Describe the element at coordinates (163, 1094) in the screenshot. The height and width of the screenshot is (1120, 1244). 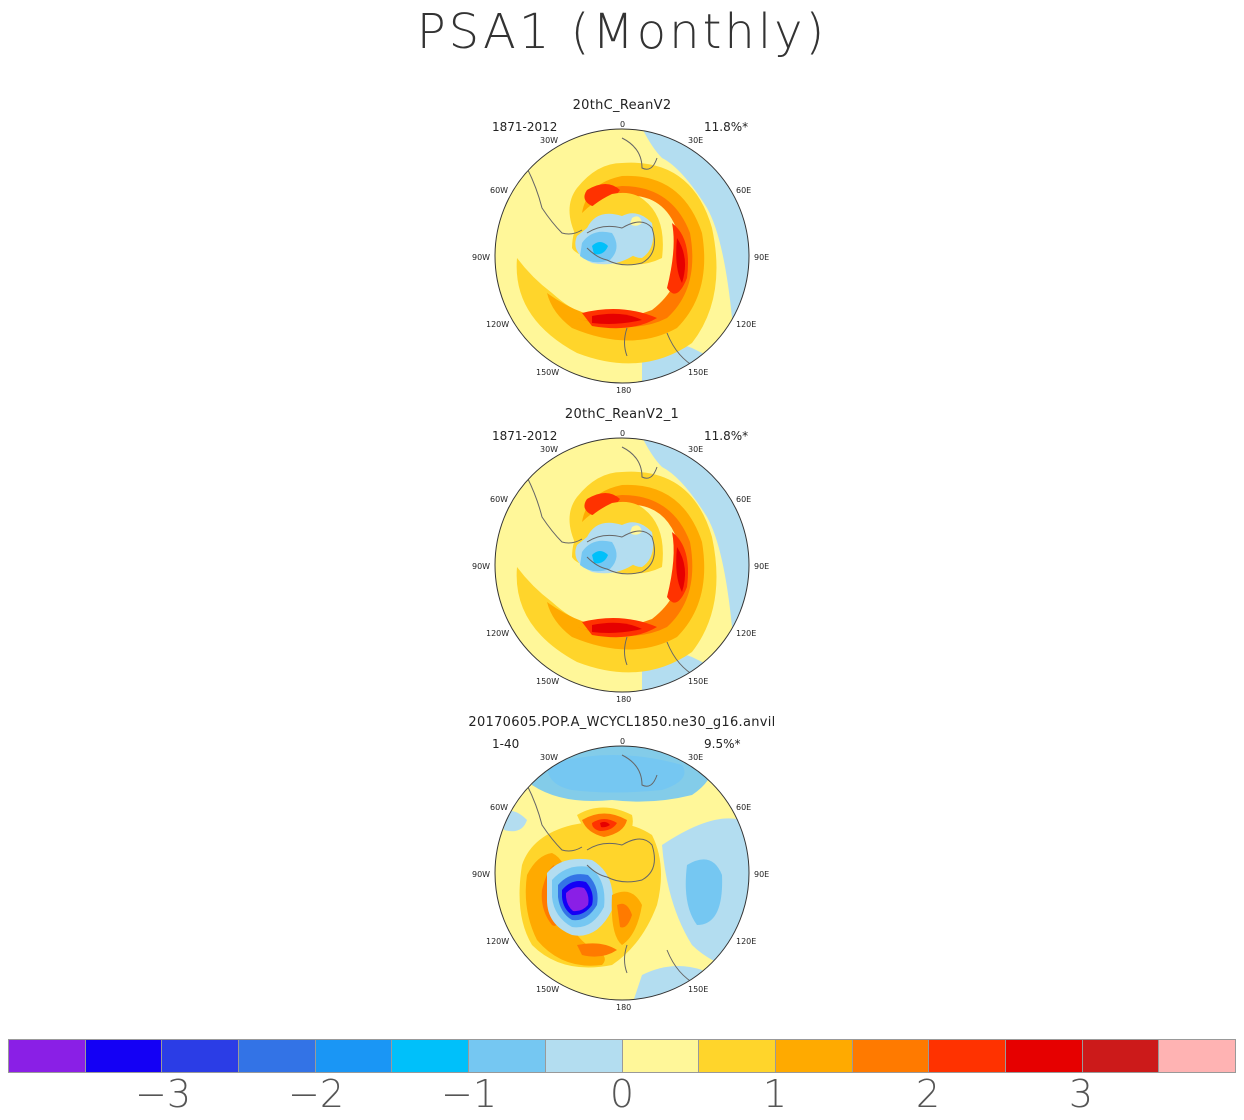
I see `colorbar-label-neg3: −3` at that location.